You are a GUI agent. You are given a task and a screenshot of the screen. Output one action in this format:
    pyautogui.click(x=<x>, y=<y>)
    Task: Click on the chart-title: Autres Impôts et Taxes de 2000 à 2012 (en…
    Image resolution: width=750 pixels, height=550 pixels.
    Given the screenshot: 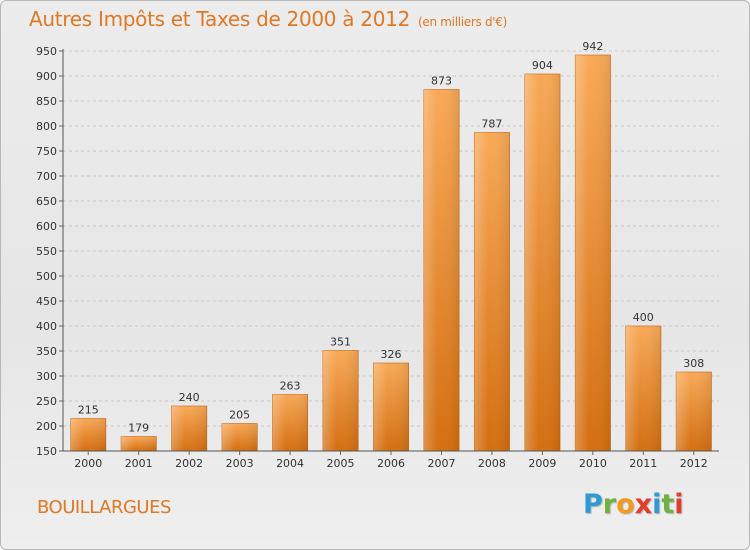 What is the action you would take?
    pyautogui.click(x=268, y=19)
    